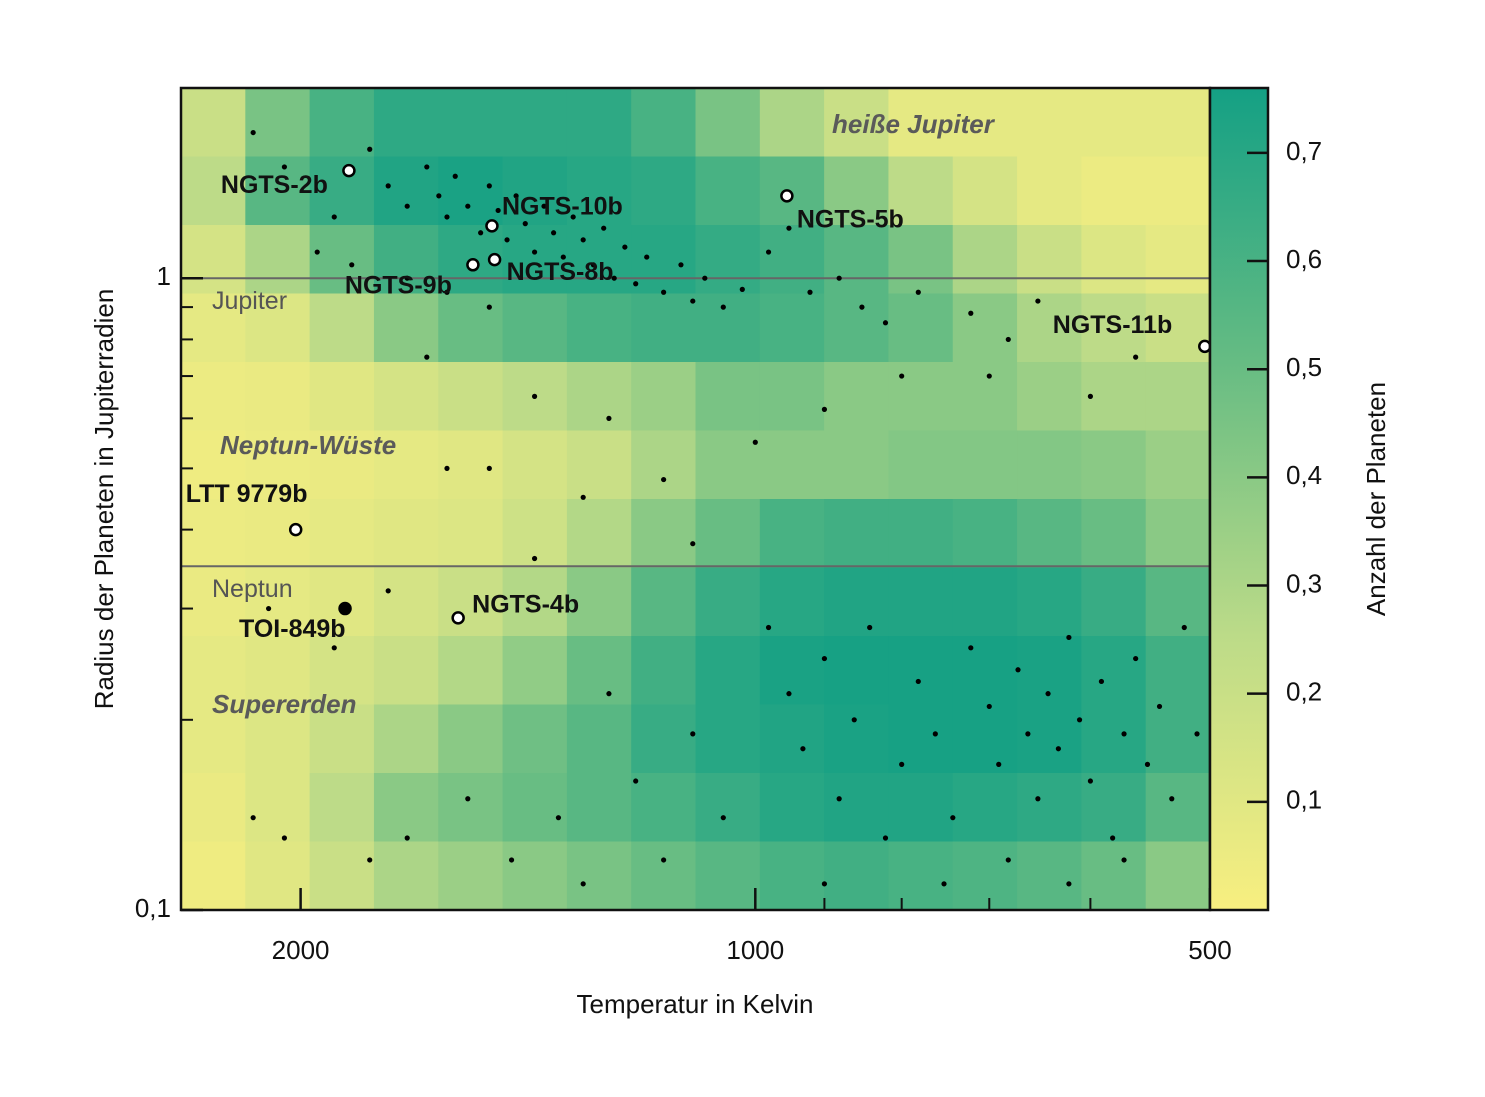 The image size is (1485, 1097). What do you see at coordinates (301, 950) in the screenshot?
I see `x-tick-label: 2000` at bounding box center [301, 950].